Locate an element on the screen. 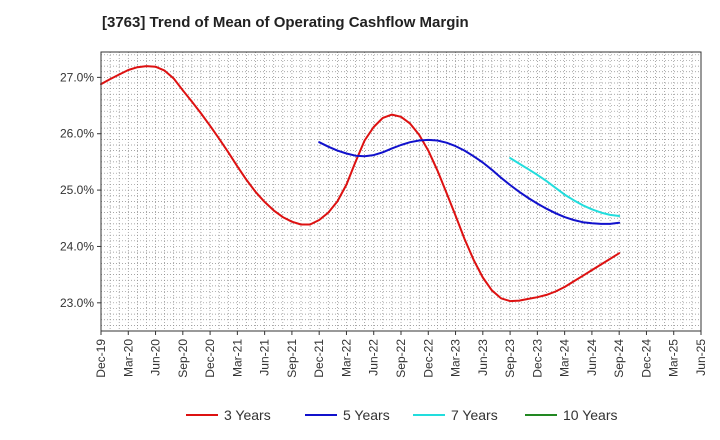 The width and height of the screenshot is (720, 440). legend: 3 Years 5 Years 7 Years 10 Years is located at coordinates (402, 415).